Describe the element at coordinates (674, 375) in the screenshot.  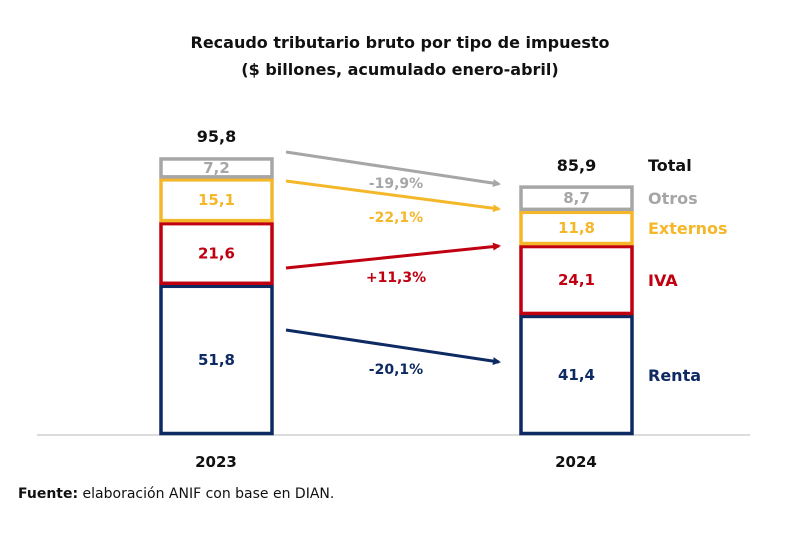
I see `legend-renta: Renta` at that location.